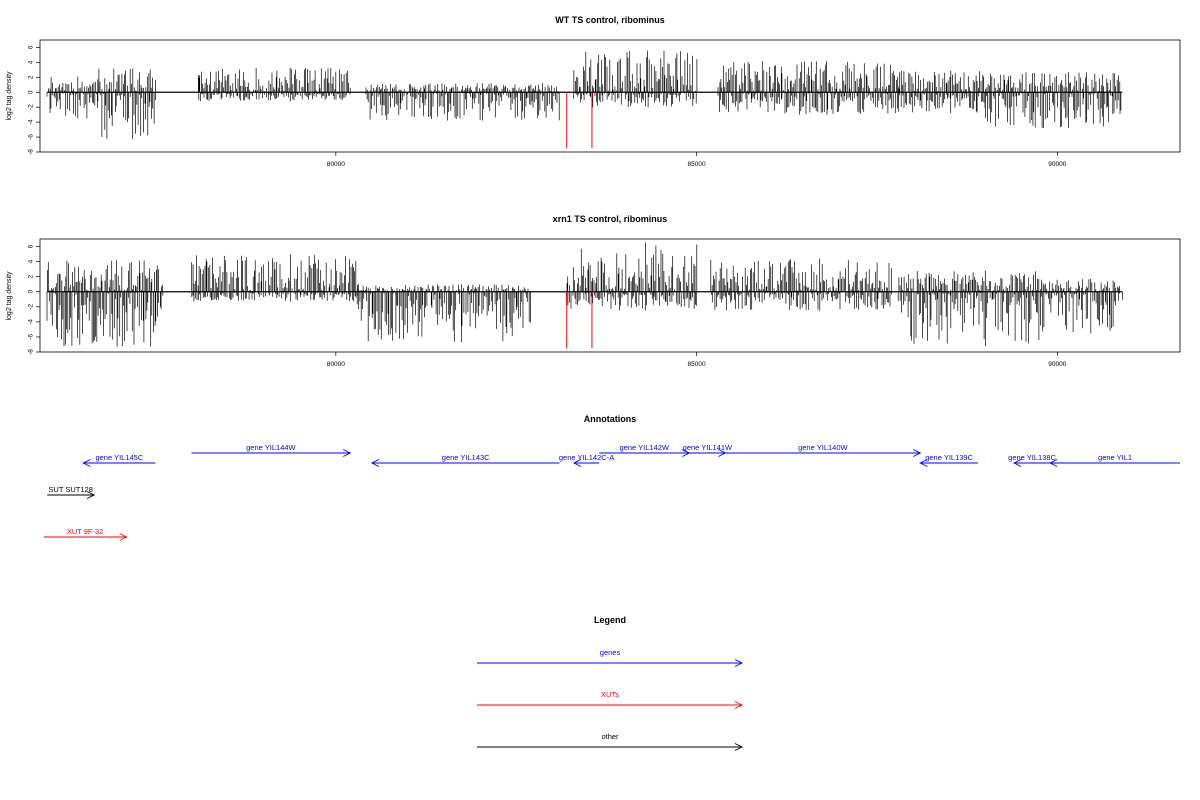 The width and height of the screenshot is (1200, 800). I want to click on xrn1-density-bars, so click(584, 294).